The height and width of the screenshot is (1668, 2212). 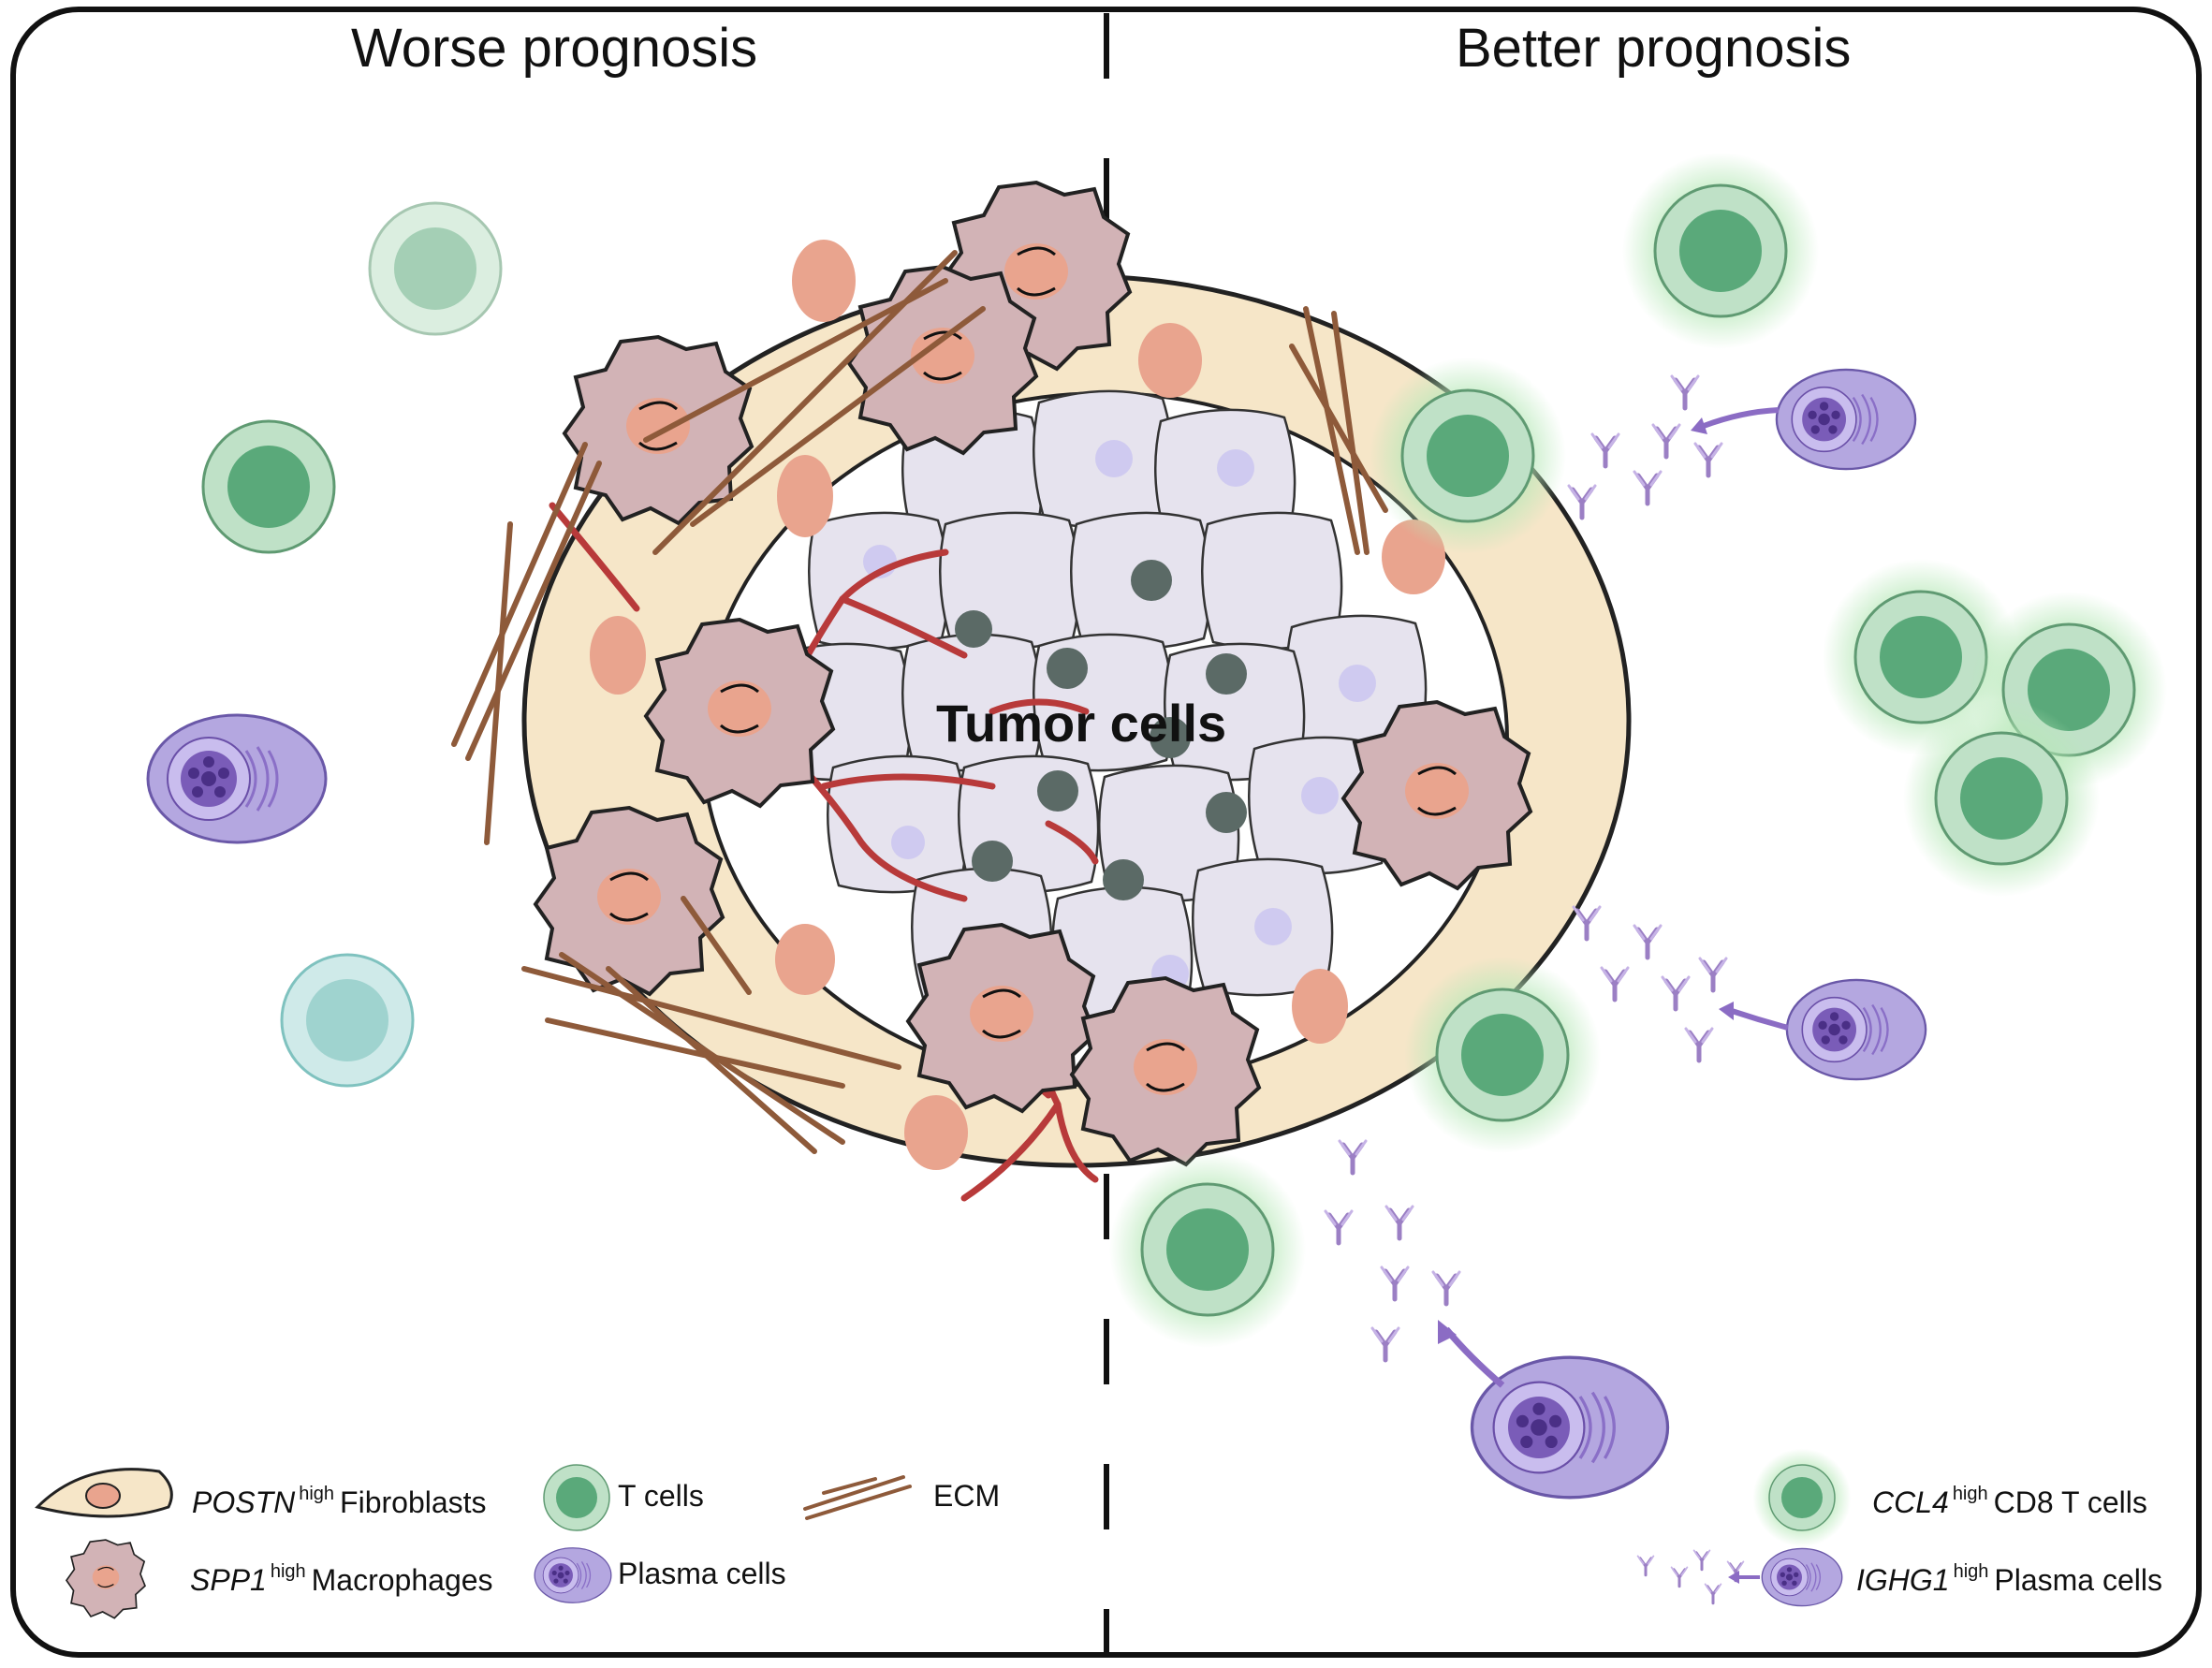 I want to click on legend-name: Fibroblasts, so click(x=413, y=1502).